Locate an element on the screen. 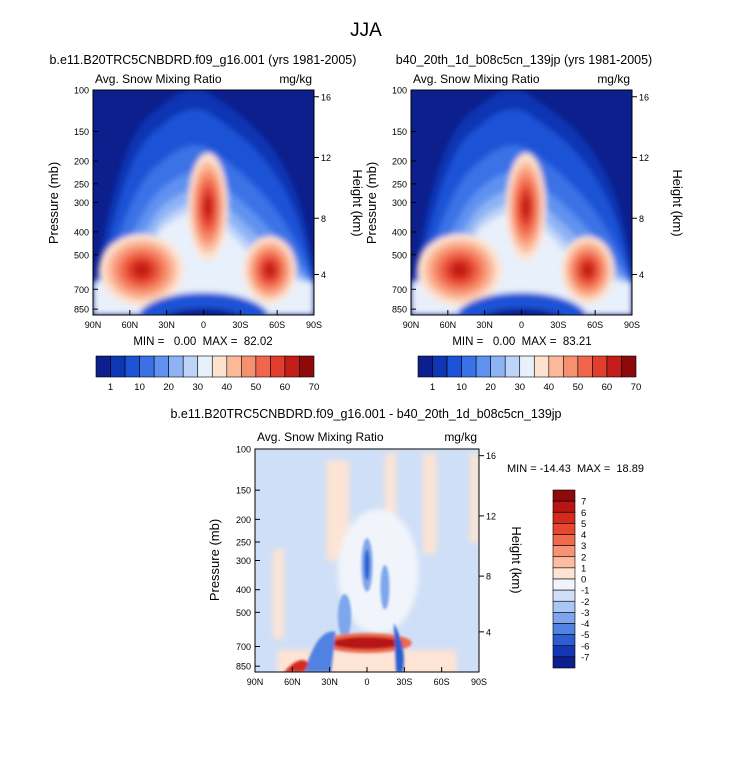 The height and width of the screenshot is (768, 733). panel-3-ylabel: Pressure (mb) is located at coordinates (214, 560).